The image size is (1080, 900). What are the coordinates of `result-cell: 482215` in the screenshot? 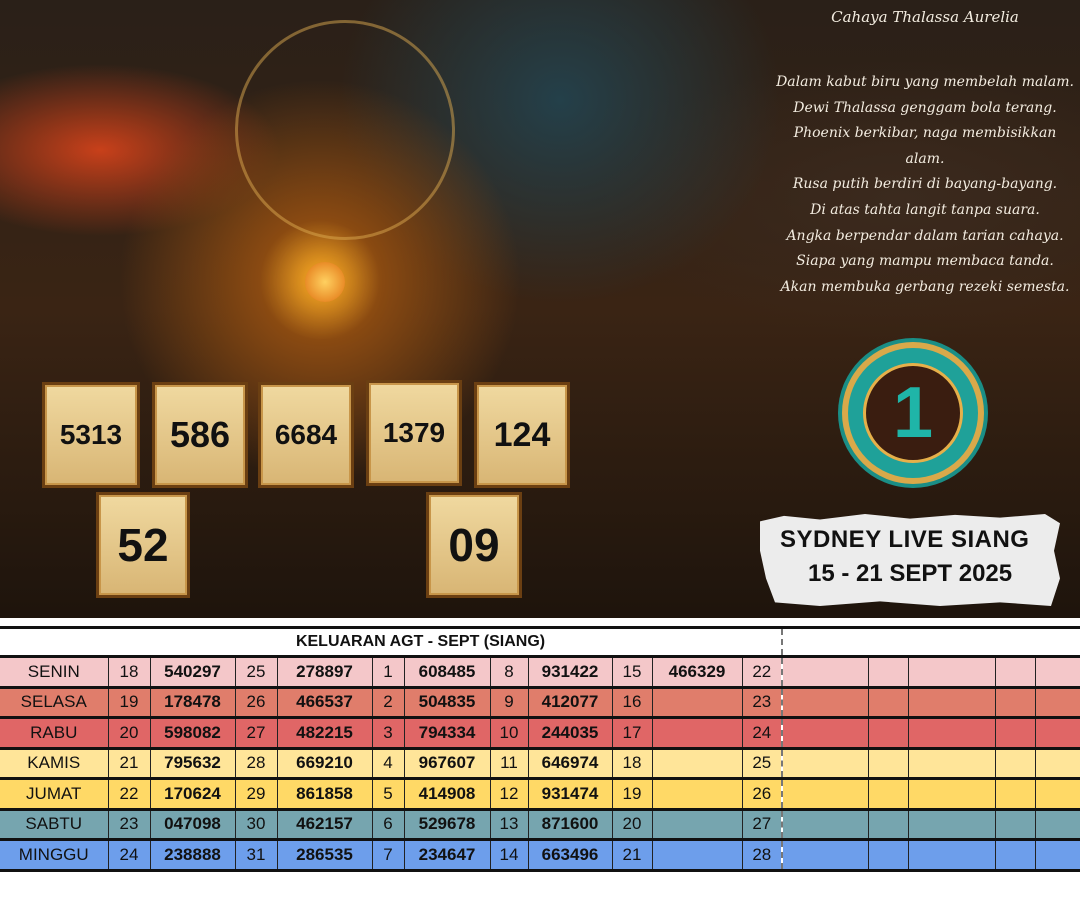 It's located at (324, 732).